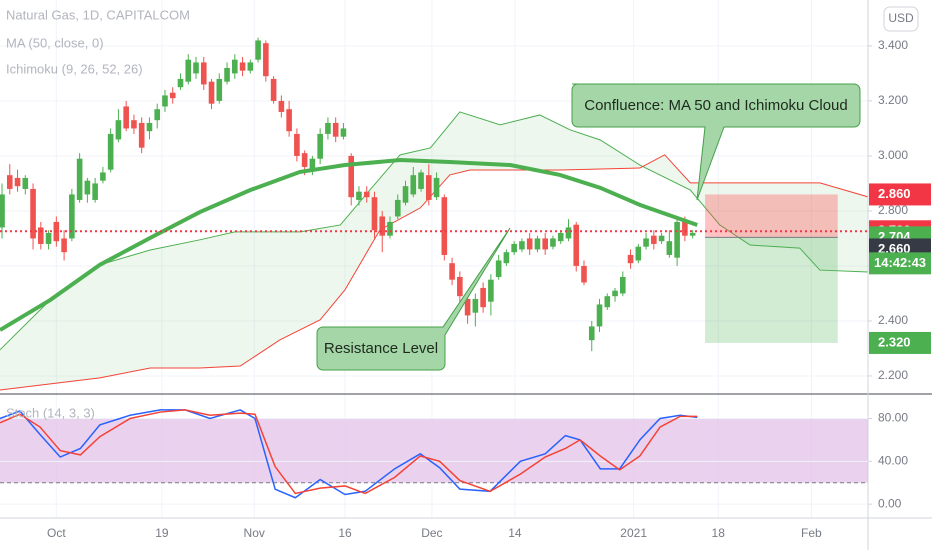 This screenshot has width=932, height=550. Describe the element at coordinates (771, 290) in the screenshot. I see `target-zone` at that location.